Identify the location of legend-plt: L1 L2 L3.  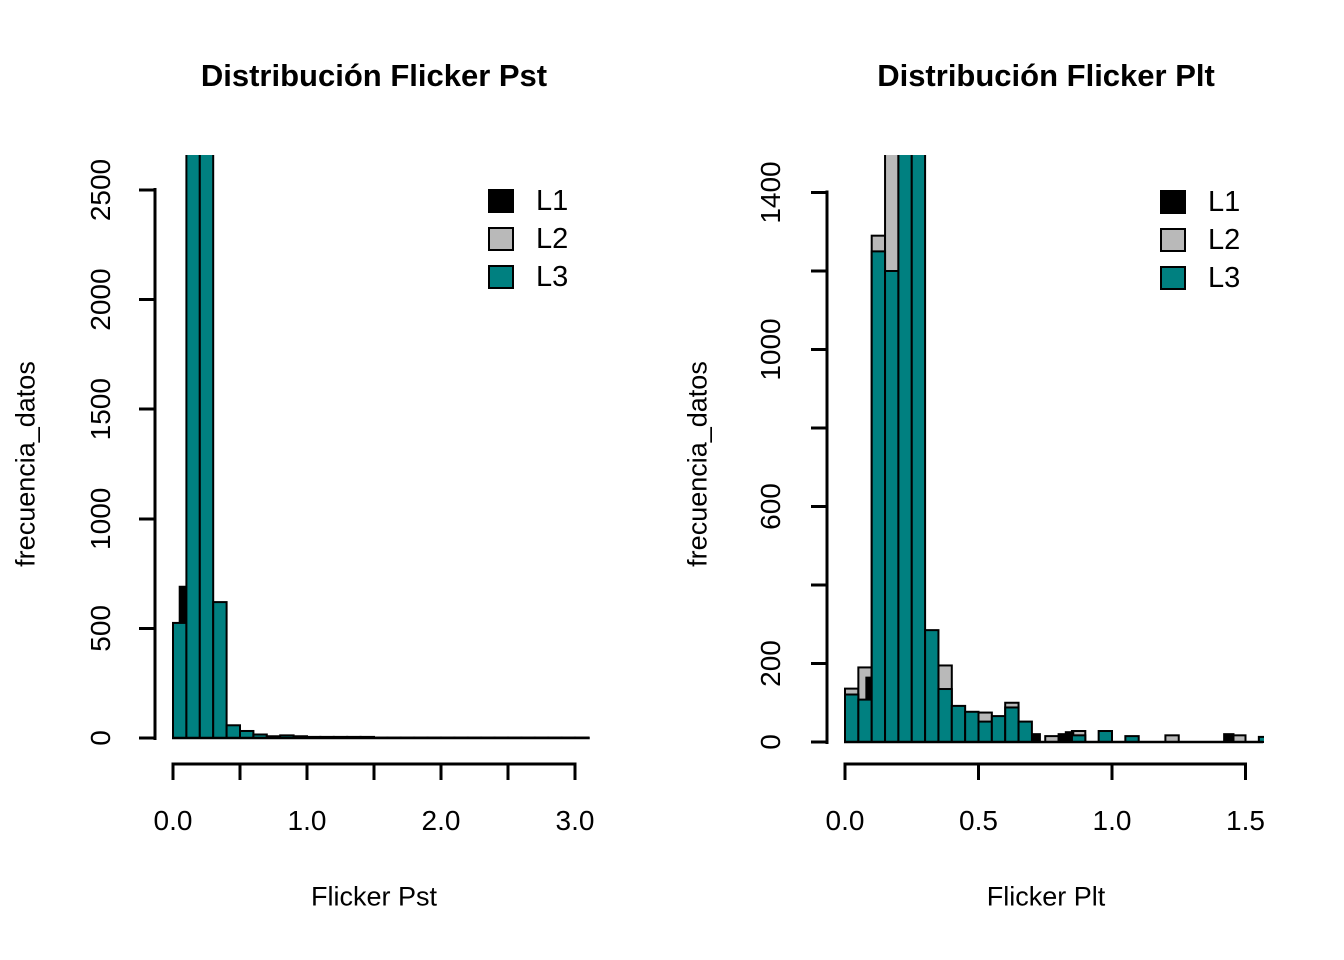
(1200, 240).